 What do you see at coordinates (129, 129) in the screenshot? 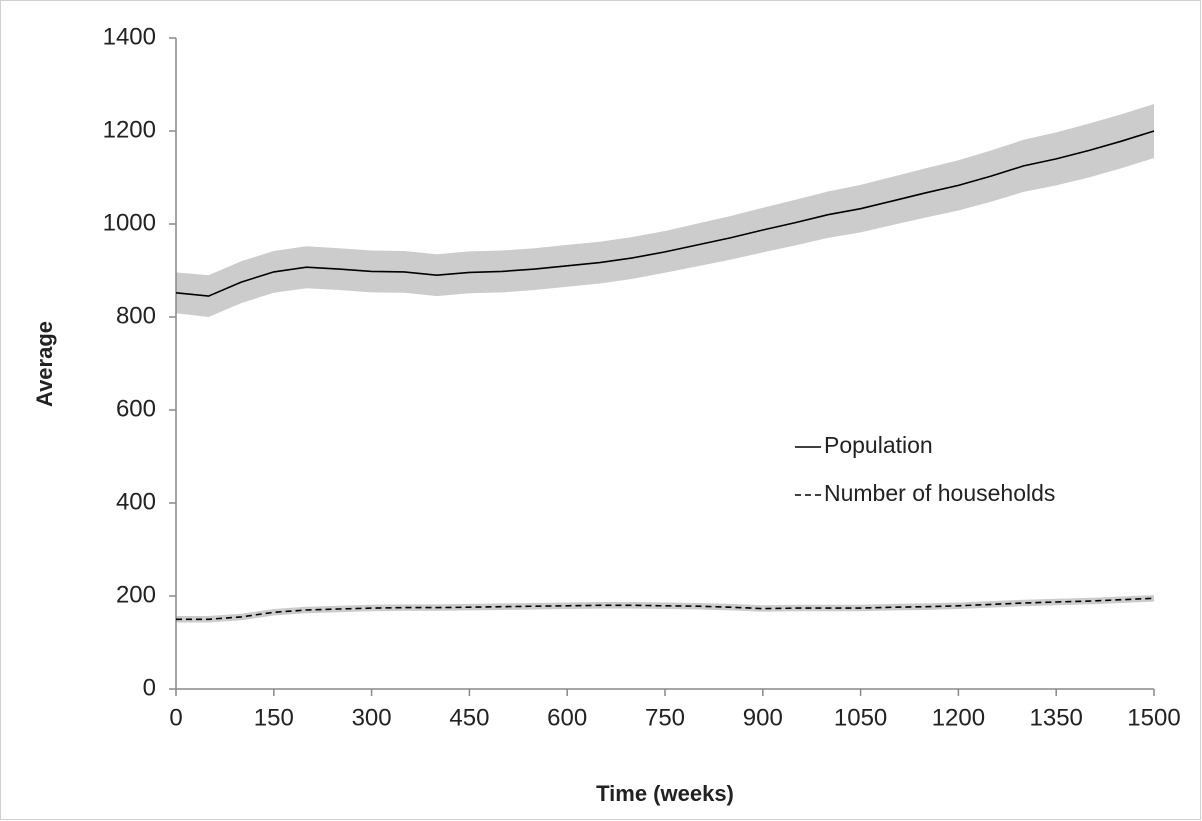
I see `y-tick-label: 1200` at bounding box center [129, 129].